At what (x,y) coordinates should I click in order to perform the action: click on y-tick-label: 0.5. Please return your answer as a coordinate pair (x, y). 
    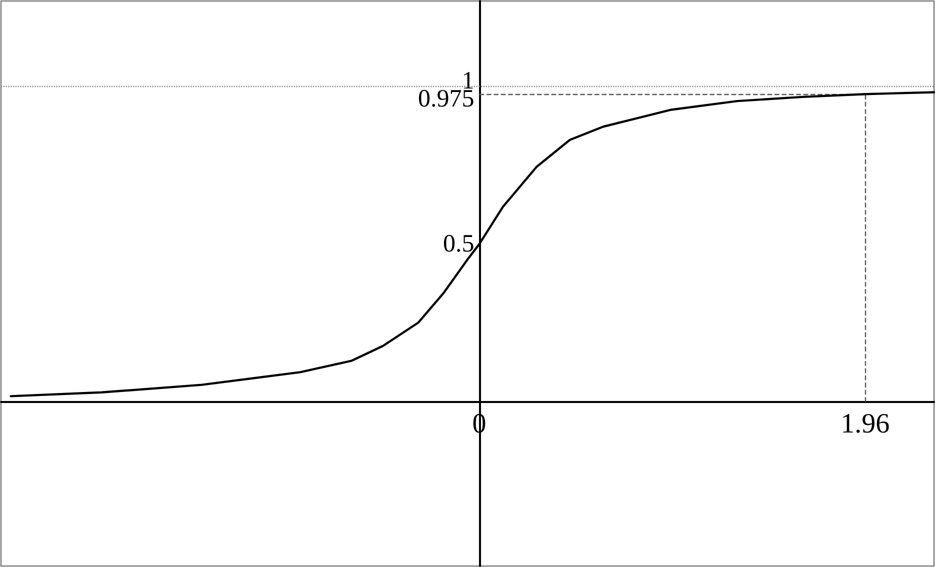
    Looking at the image, I should click on (458, 244).